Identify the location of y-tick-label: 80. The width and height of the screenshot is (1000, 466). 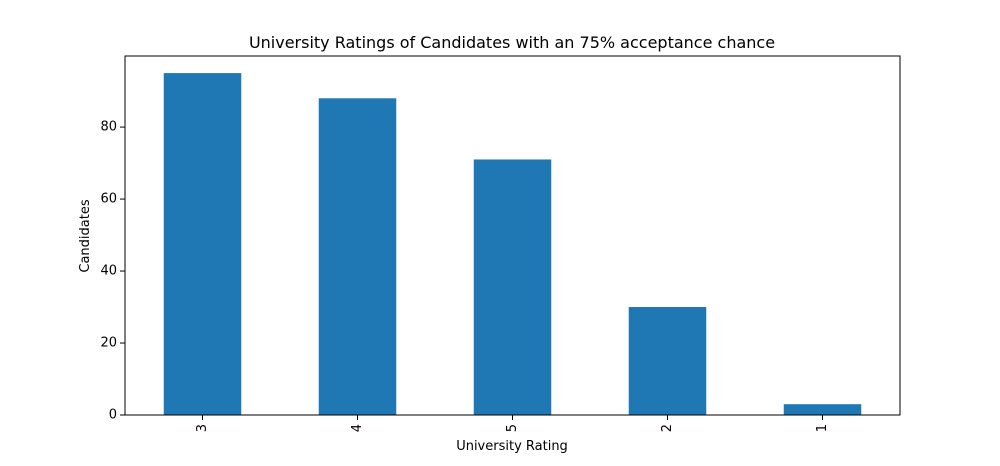
(108, 127).